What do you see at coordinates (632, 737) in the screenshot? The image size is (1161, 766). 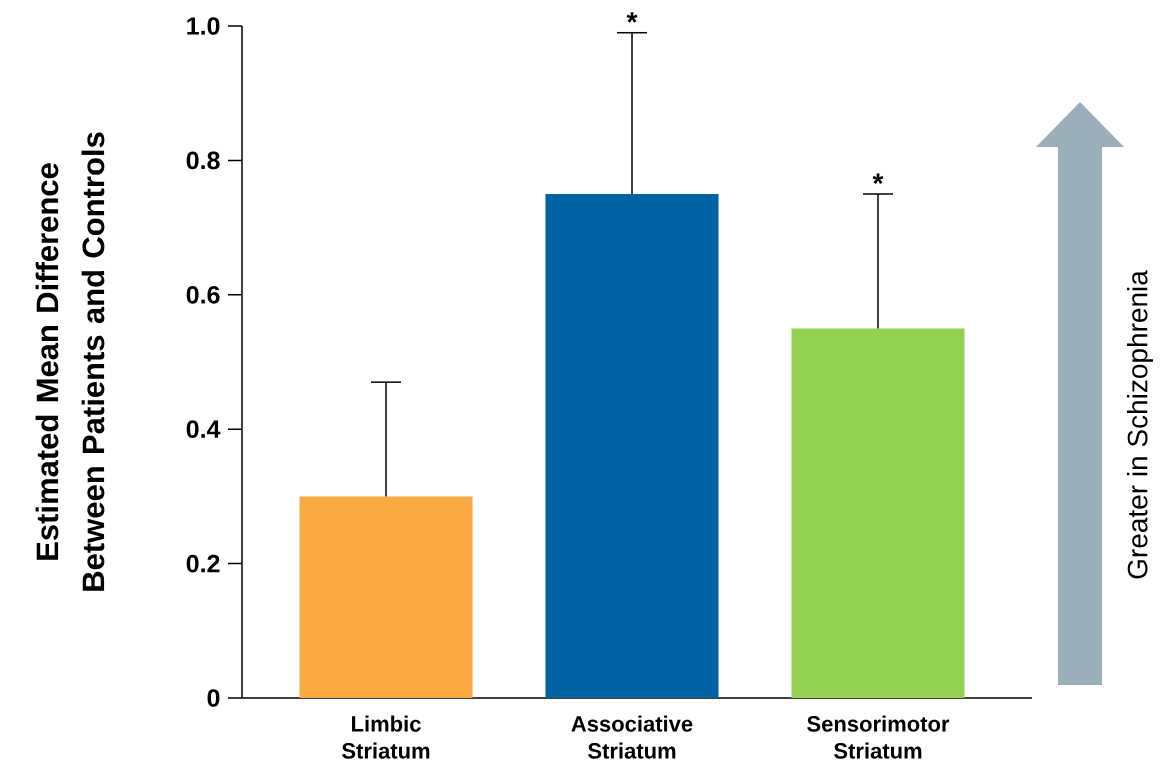 I see `x-tick-label: Associative Striatum` at bounding box center [632, 737].